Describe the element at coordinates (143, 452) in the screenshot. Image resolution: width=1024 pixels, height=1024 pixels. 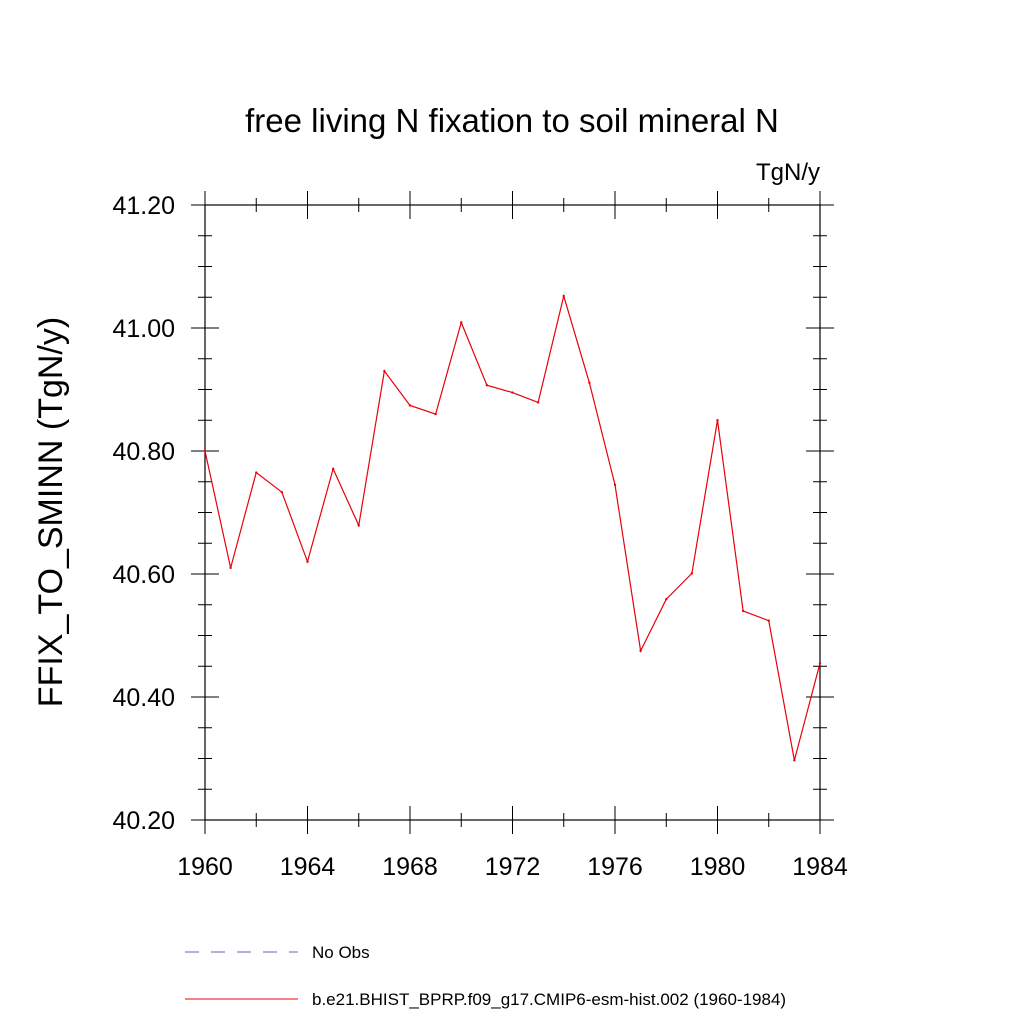
I see `y-tick-label: 40.80` at that location.